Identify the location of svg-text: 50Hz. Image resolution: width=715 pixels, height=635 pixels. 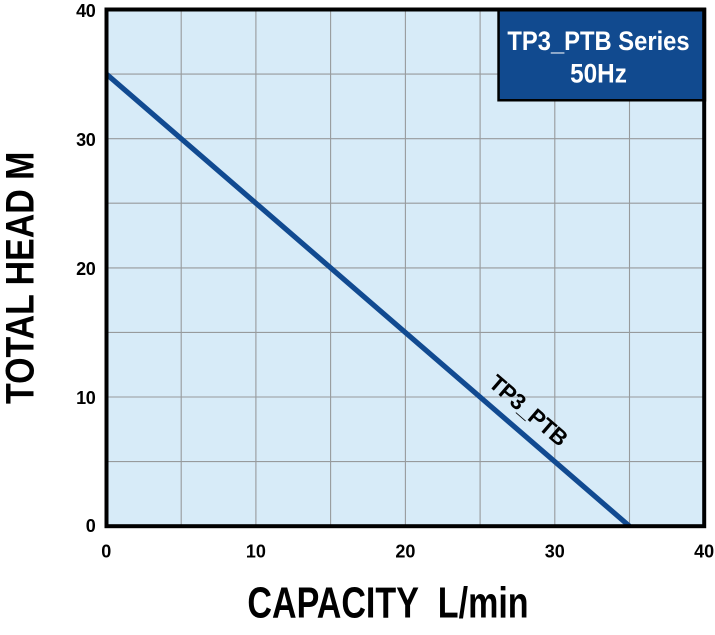
(598, 74).